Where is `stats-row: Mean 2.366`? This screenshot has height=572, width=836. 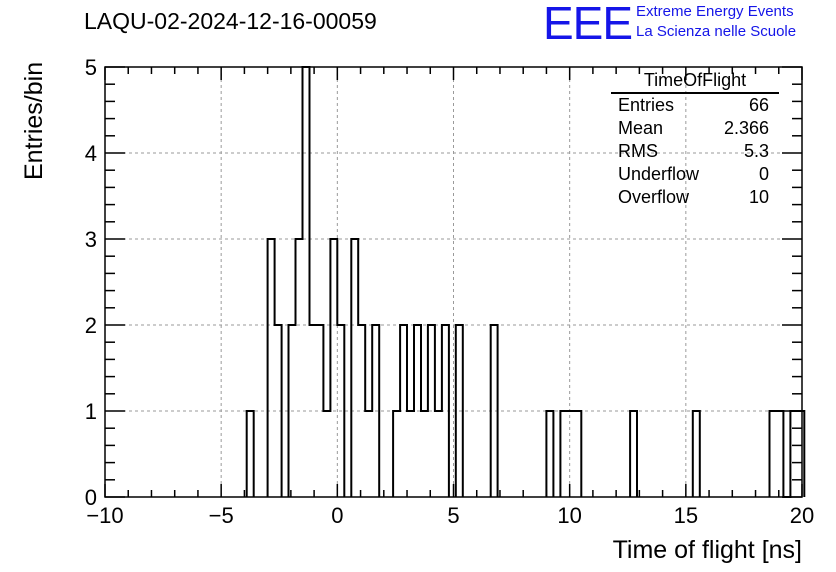
stats-row: Mean 2.366 is located at coordinates (695, 128).